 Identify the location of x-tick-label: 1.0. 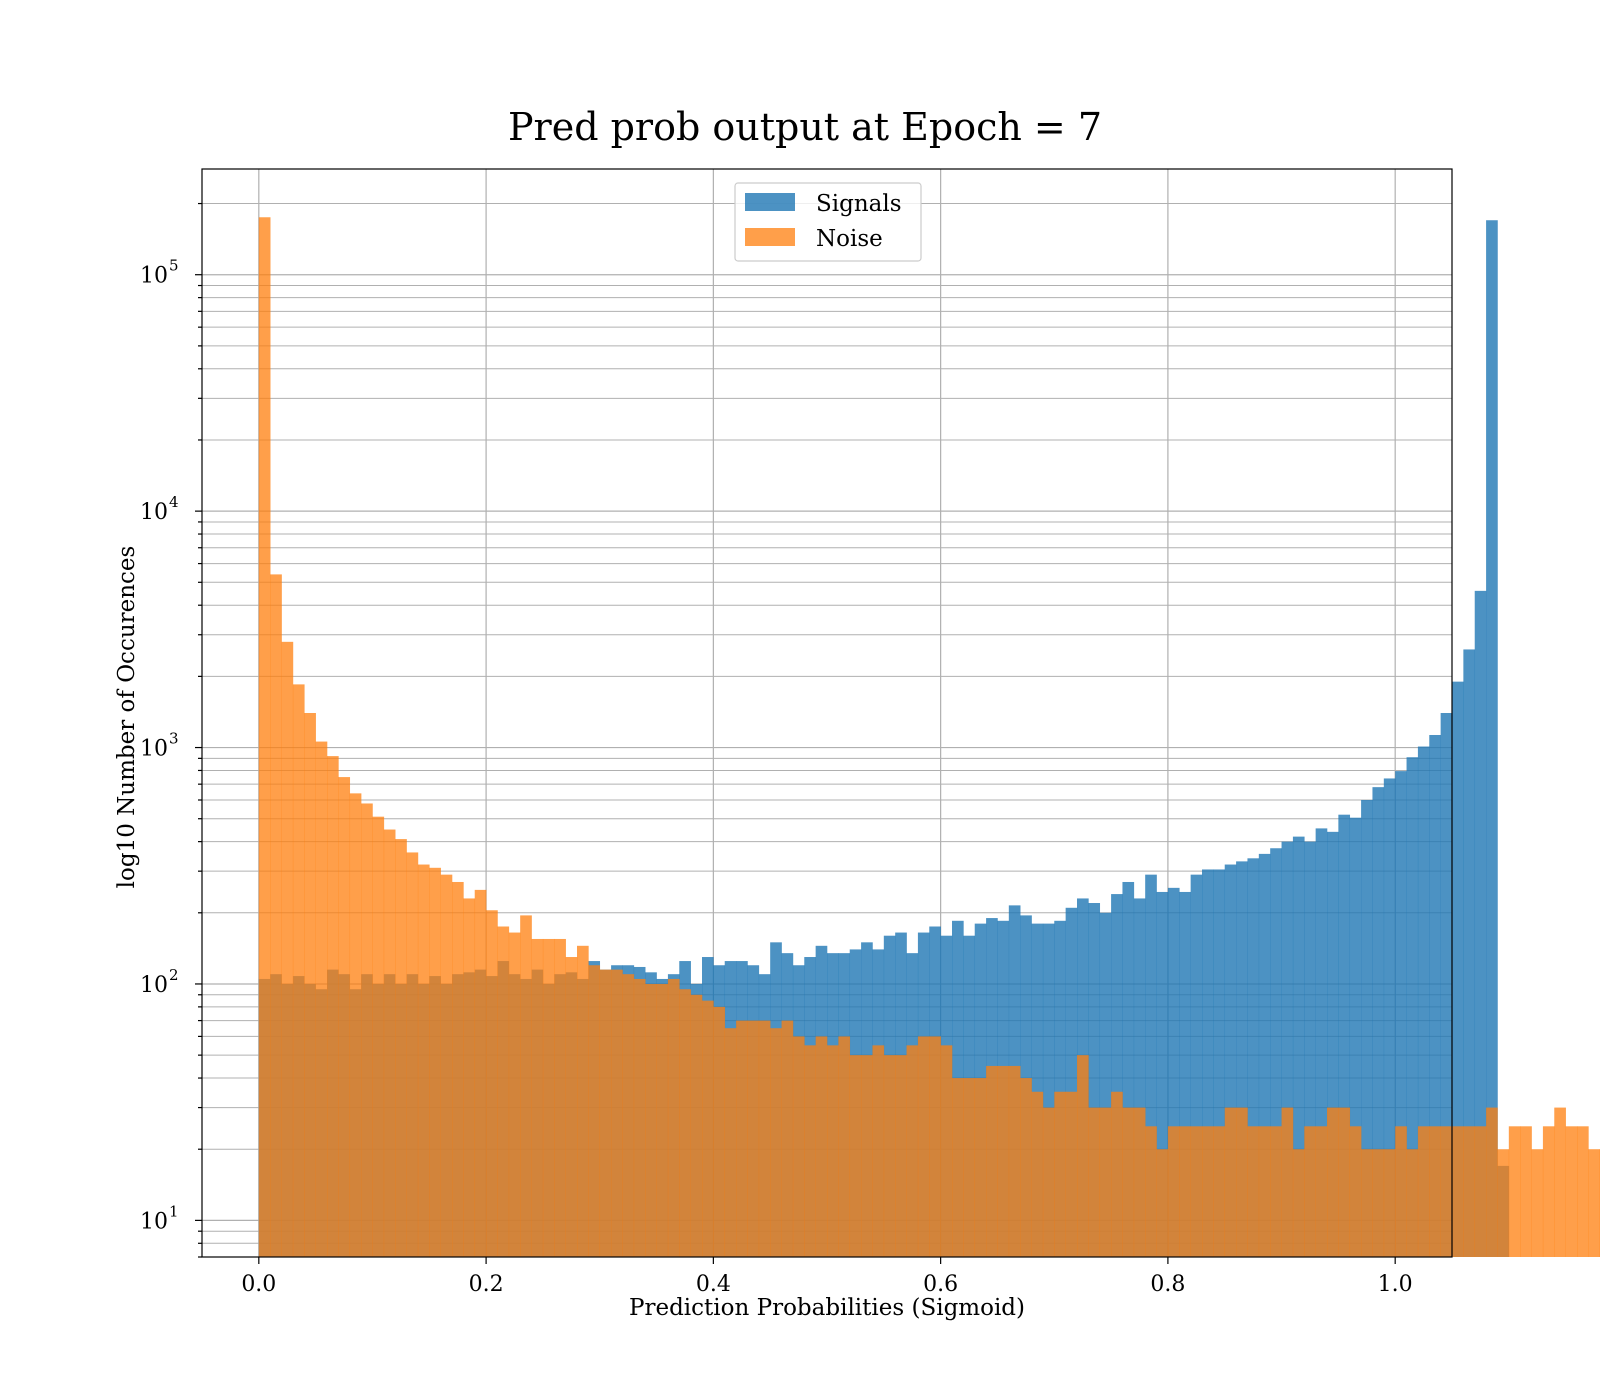
(1395, 1284).